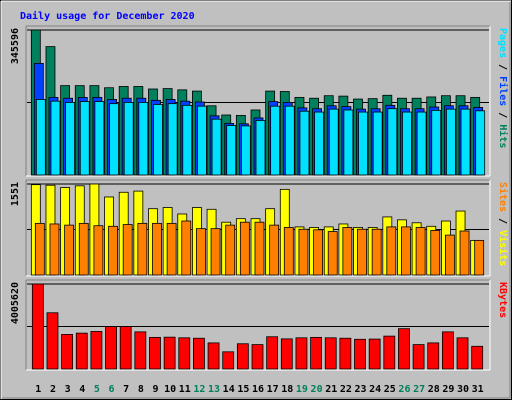 The image size is (512, 400). I want to click on legend-kbytes: KBytes, so click(502, 300).